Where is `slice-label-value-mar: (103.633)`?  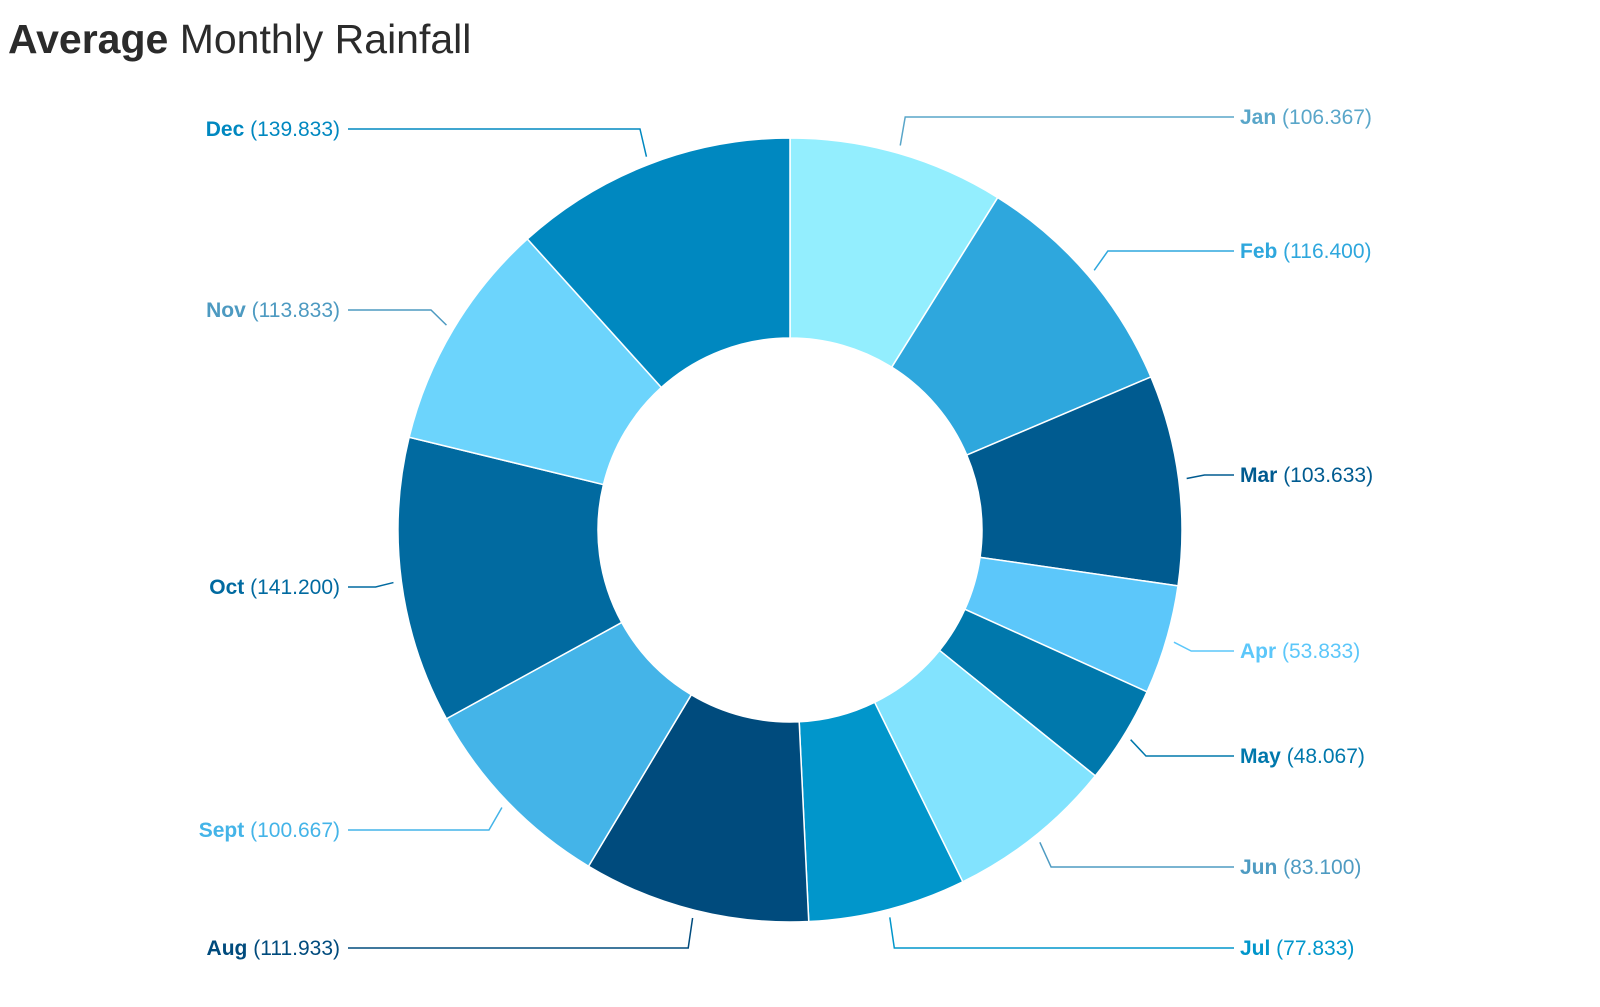 slice-label-value-mar: (103.633) is located at coordinates (1325, 475).